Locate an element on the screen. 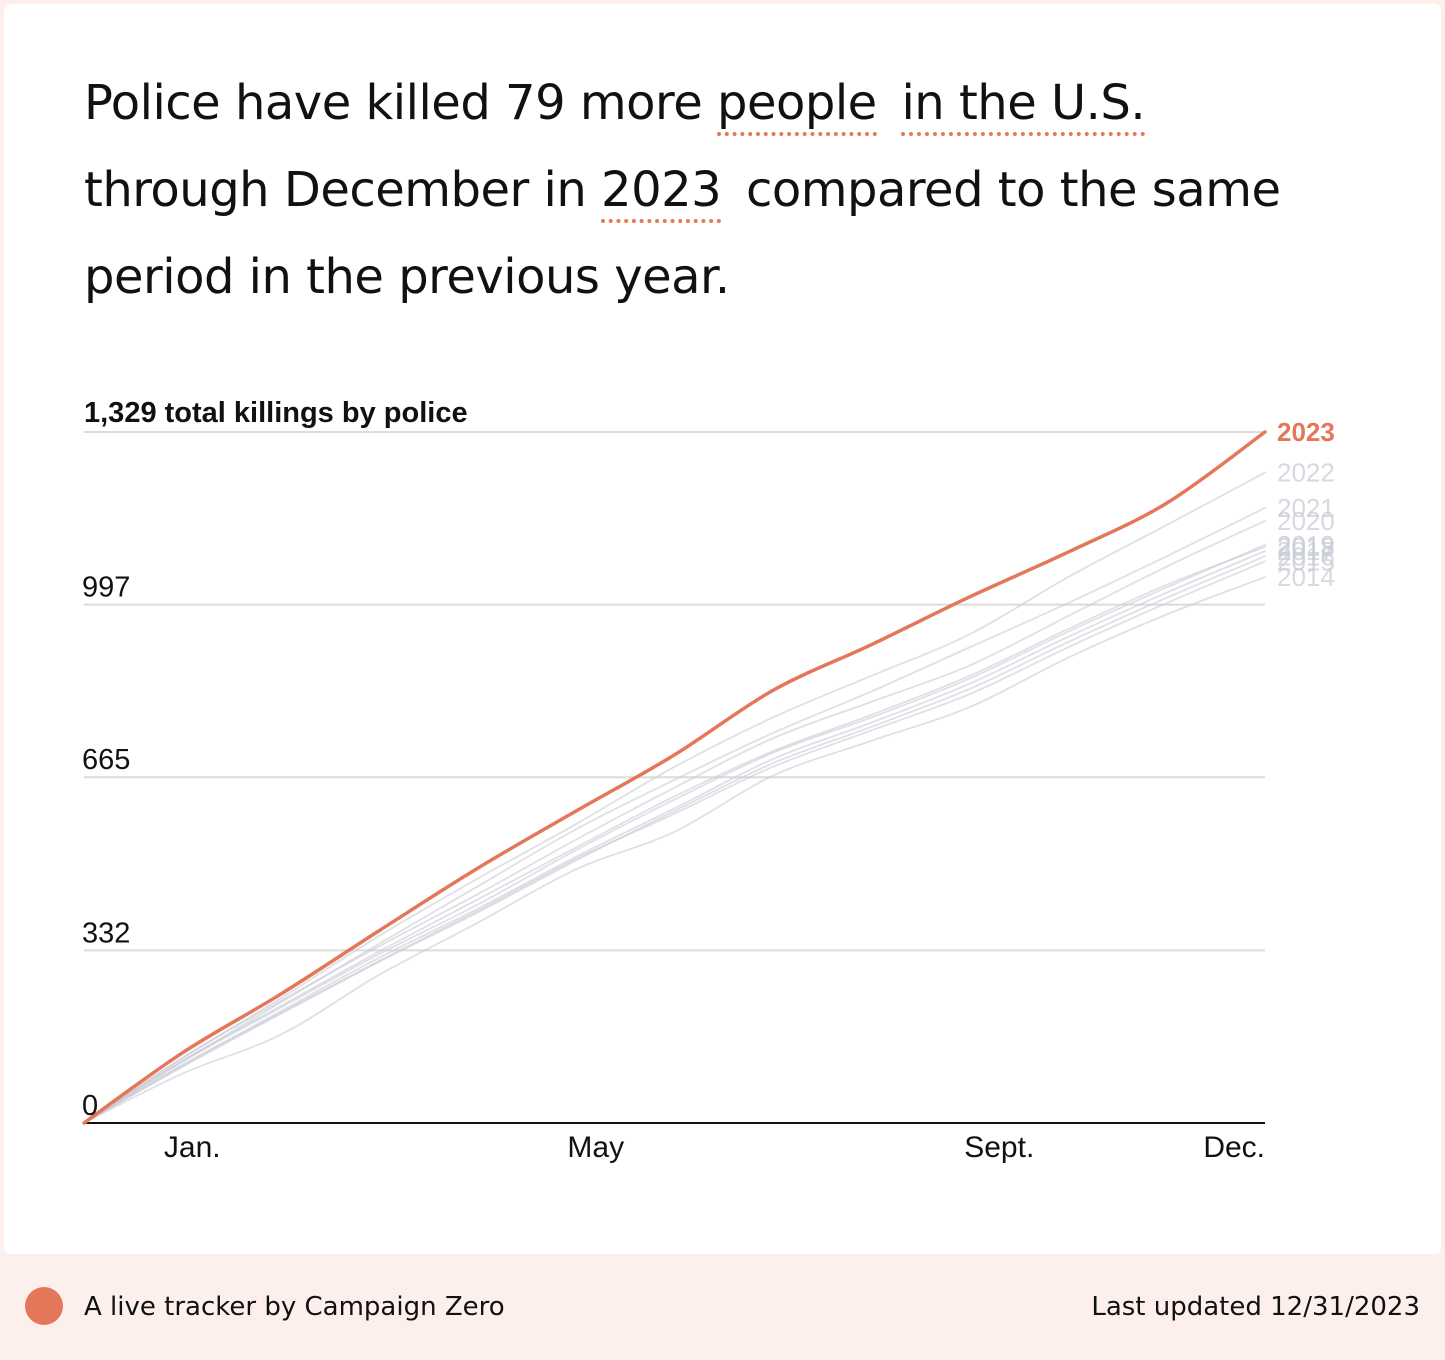 The width and height of the screenshot is (1445, 1360). series-label-2017: 2017 is located at coordinates (1306, 551).